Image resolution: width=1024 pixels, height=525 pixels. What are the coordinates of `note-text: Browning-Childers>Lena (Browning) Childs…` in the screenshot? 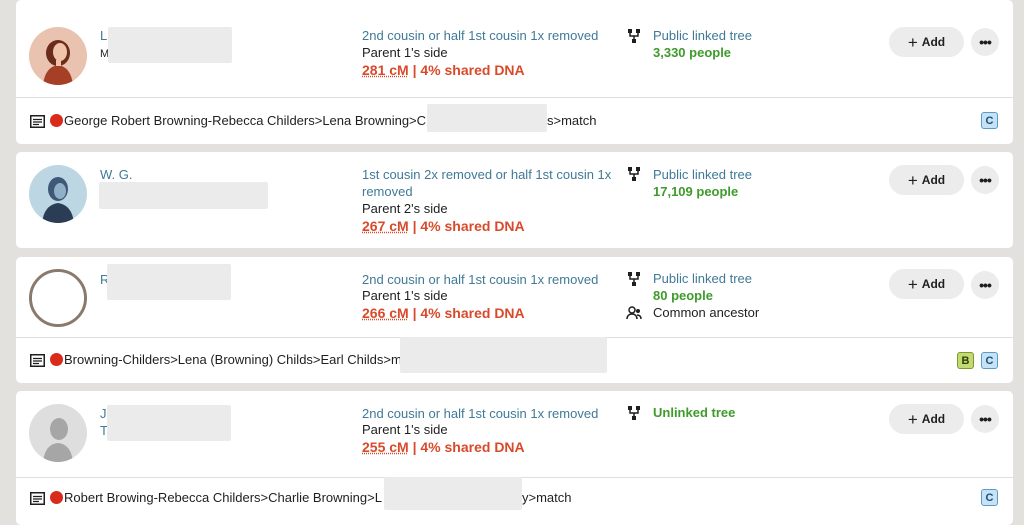 It's located at (233, 359).